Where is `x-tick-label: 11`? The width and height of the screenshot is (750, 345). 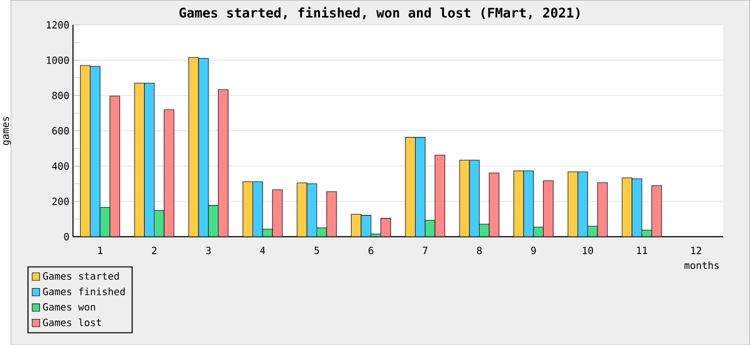 x-tick-label: 11 is located at coordinates (642, 250).